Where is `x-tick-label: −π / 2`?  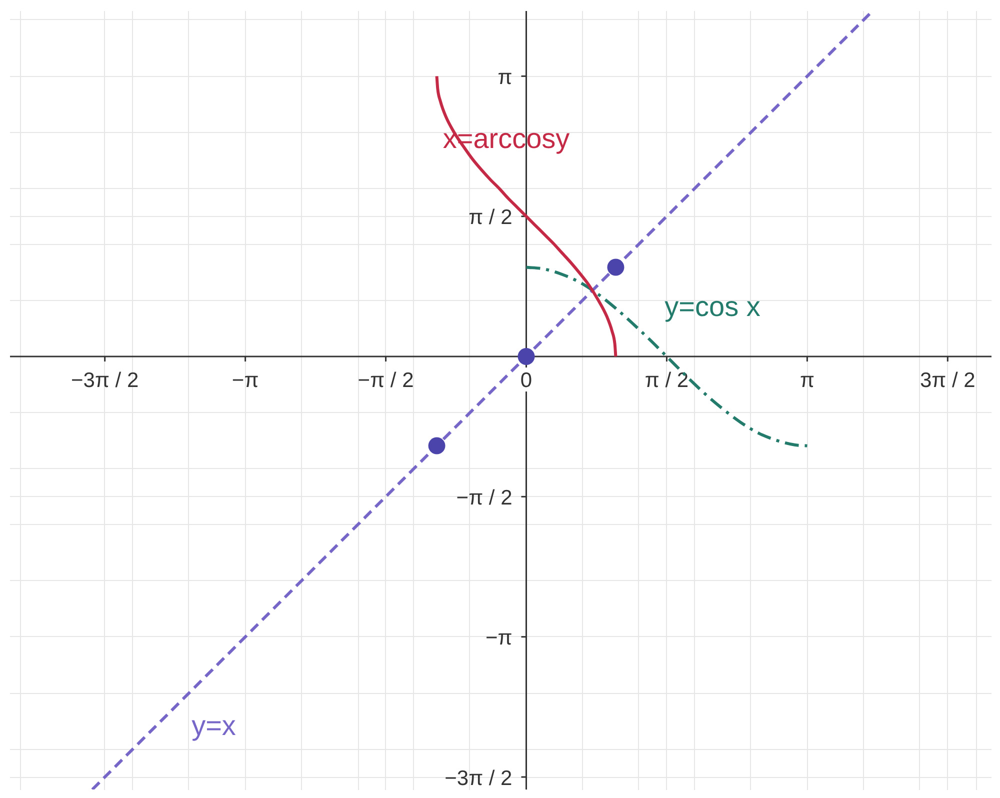
x-tick-label: −π / 2 is located at coordinates (386, 380).